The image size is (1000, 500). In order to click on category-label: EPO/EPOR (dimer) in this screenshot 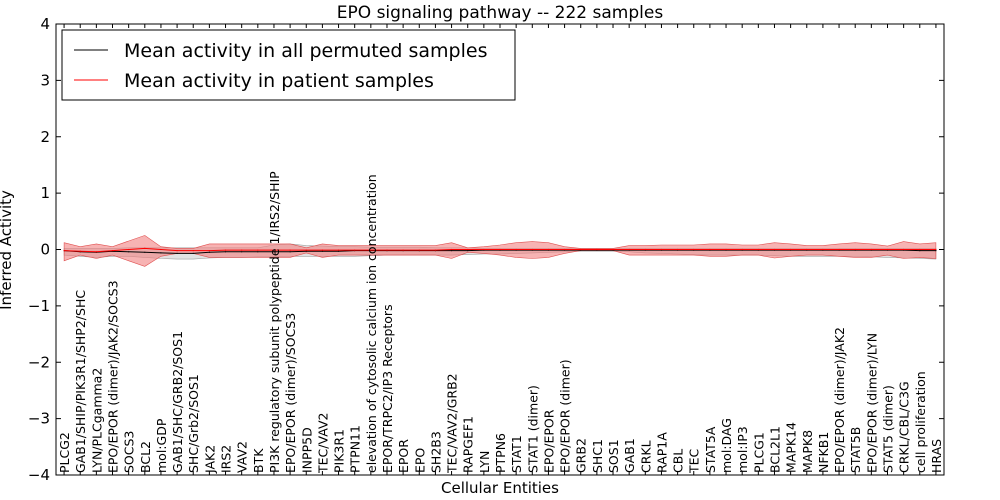, I will do `click(565, 416)`.